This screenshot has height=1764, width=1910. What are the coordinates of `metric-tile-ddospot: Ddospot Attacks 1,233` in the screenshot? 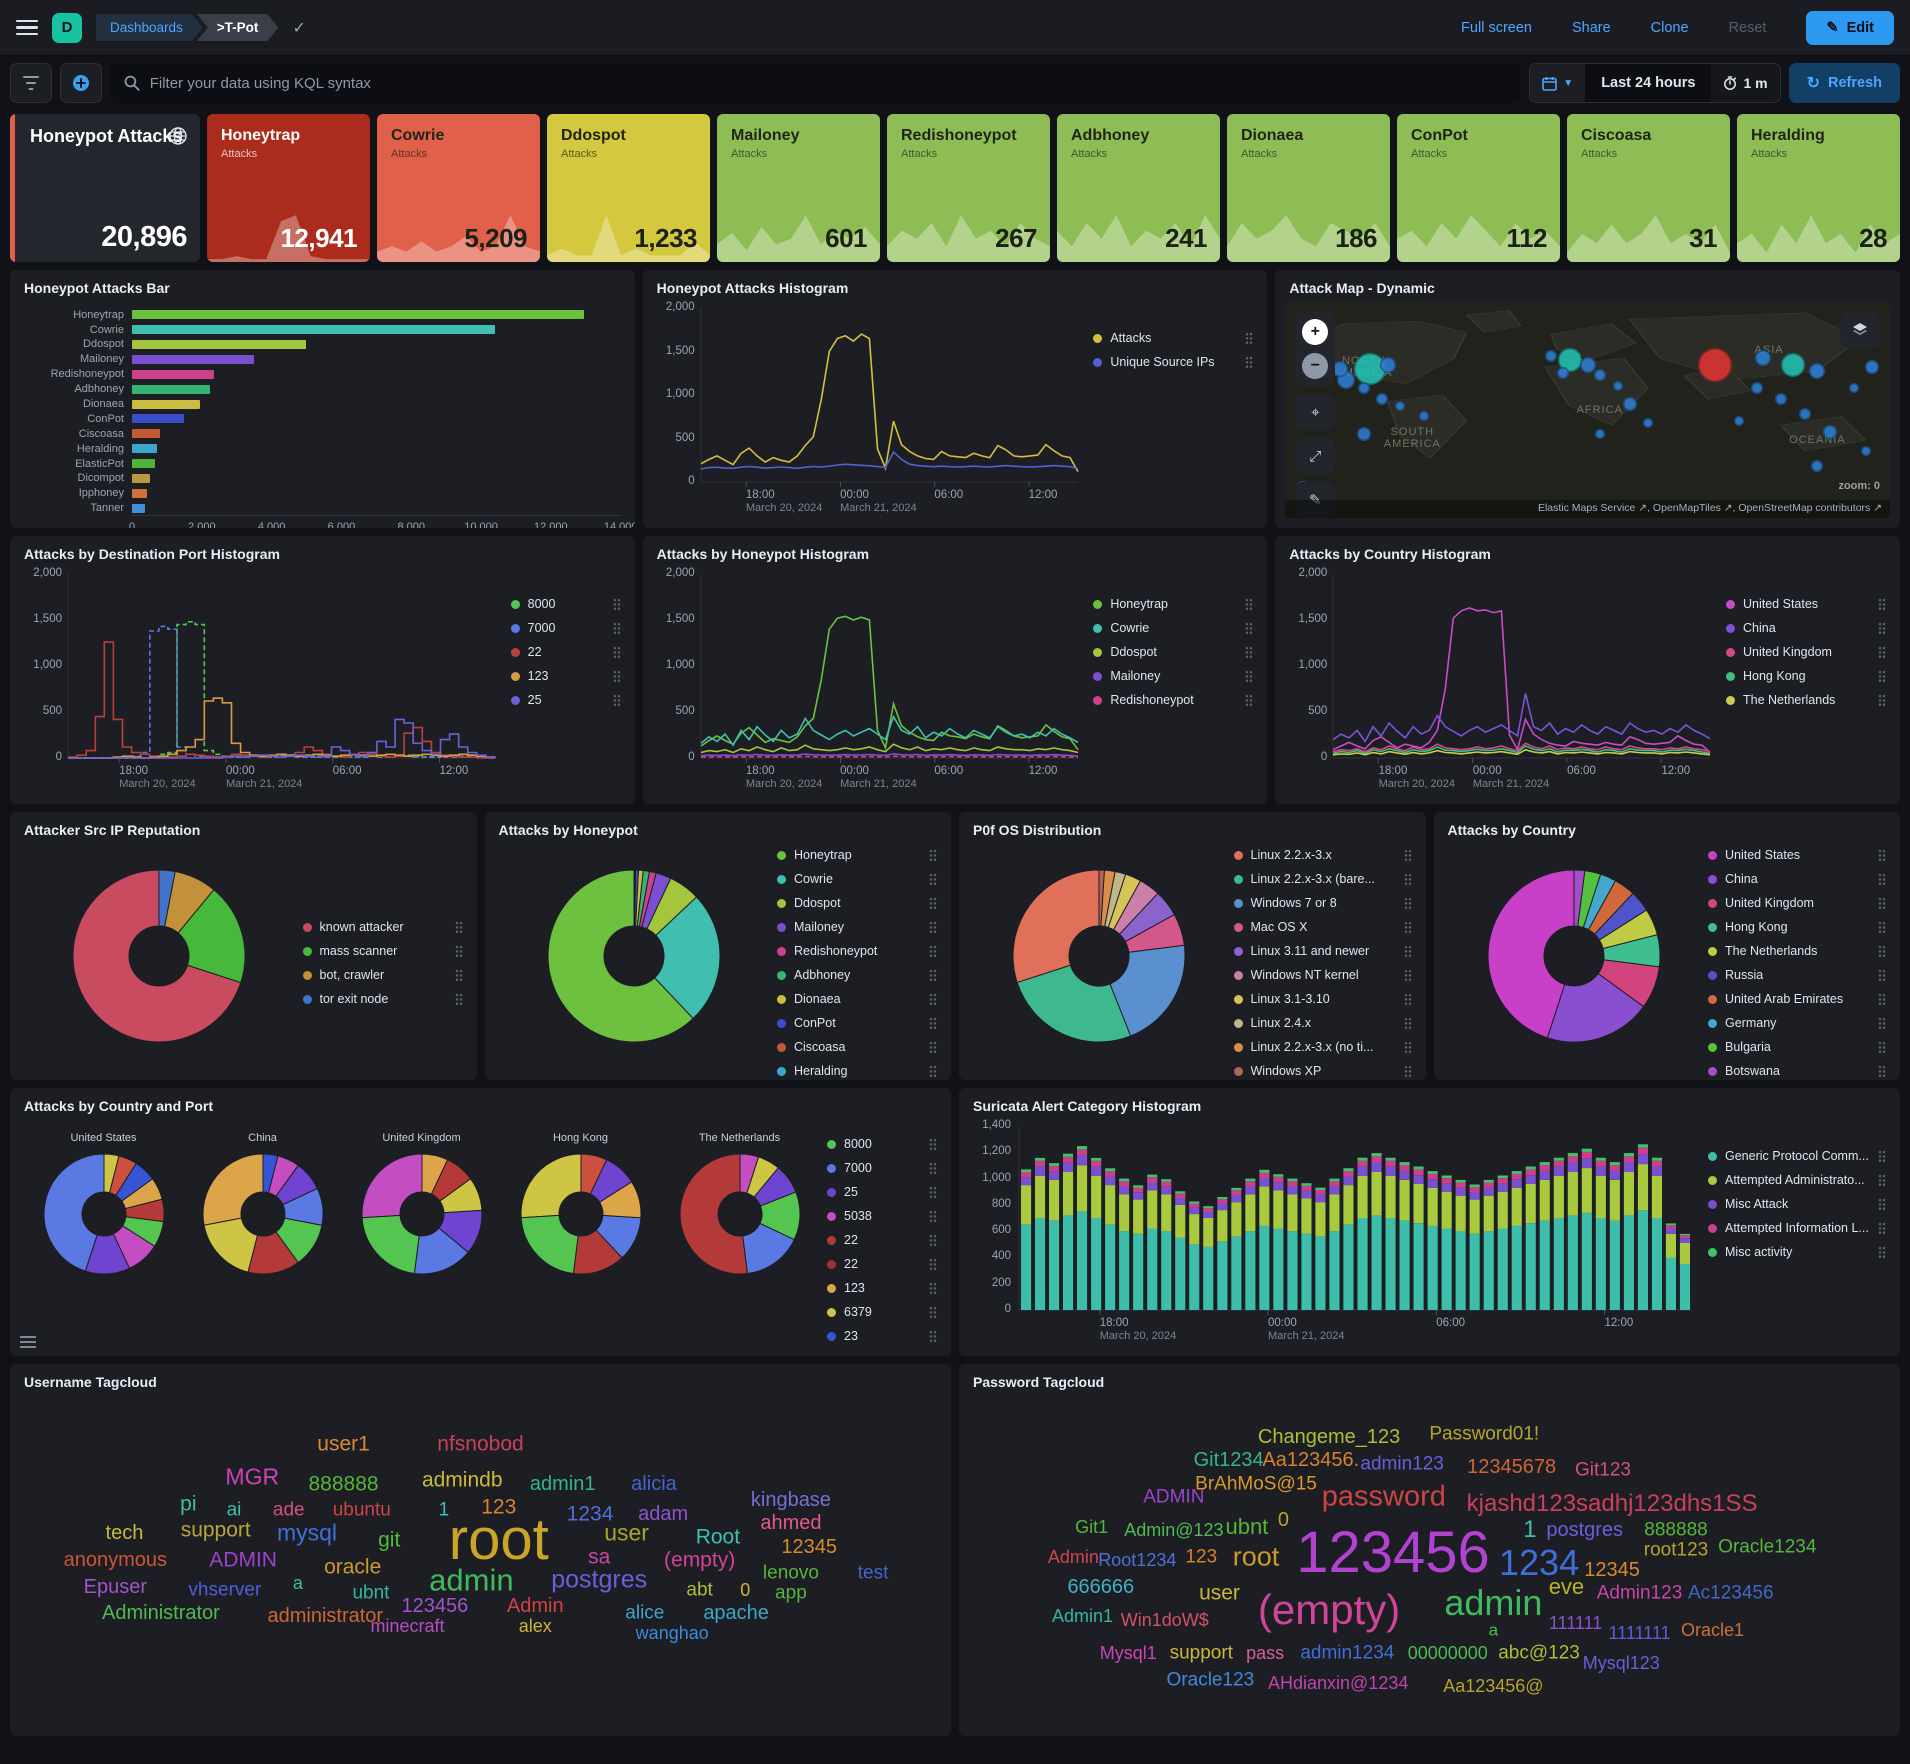 It's located at (628, 188).